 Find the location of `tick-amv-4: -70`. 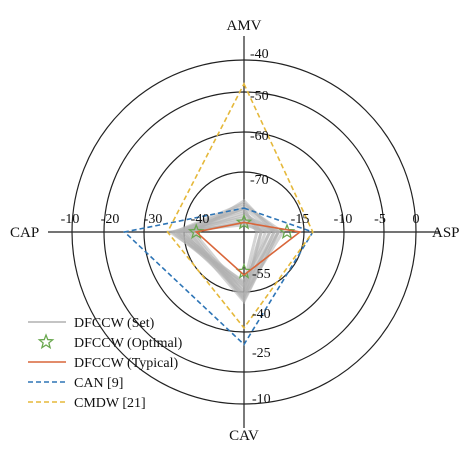

tick-amv-4: -70 is located at coordinates (259, 180).